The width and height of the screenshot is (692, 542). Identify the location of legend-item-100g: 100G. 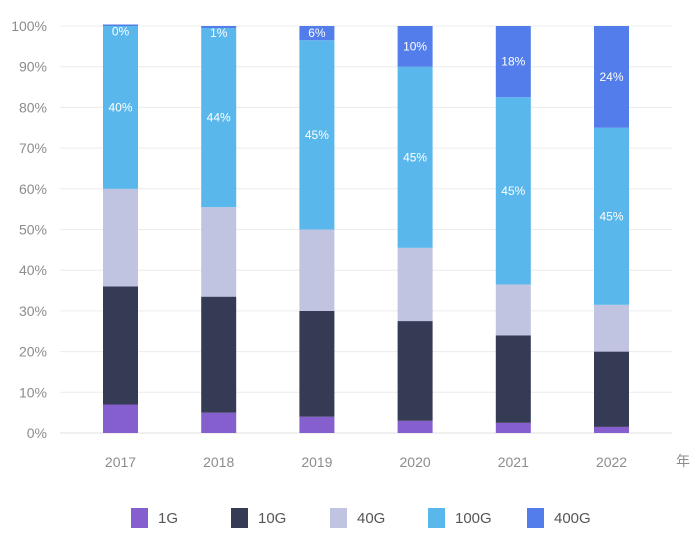
(460, 518).